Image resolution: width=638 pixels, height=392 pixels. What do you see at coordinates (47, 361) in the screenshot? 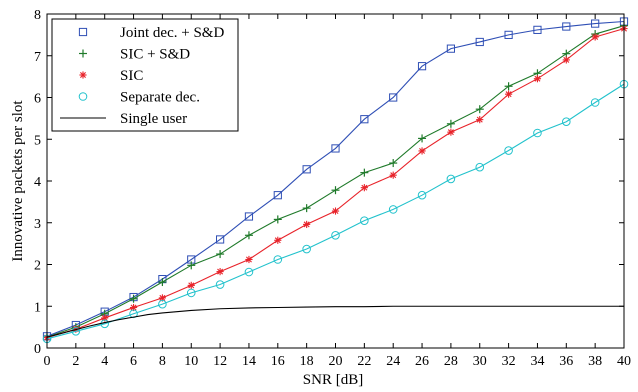
I see `x-tick-label: 0` at bounding box center [47, 361].